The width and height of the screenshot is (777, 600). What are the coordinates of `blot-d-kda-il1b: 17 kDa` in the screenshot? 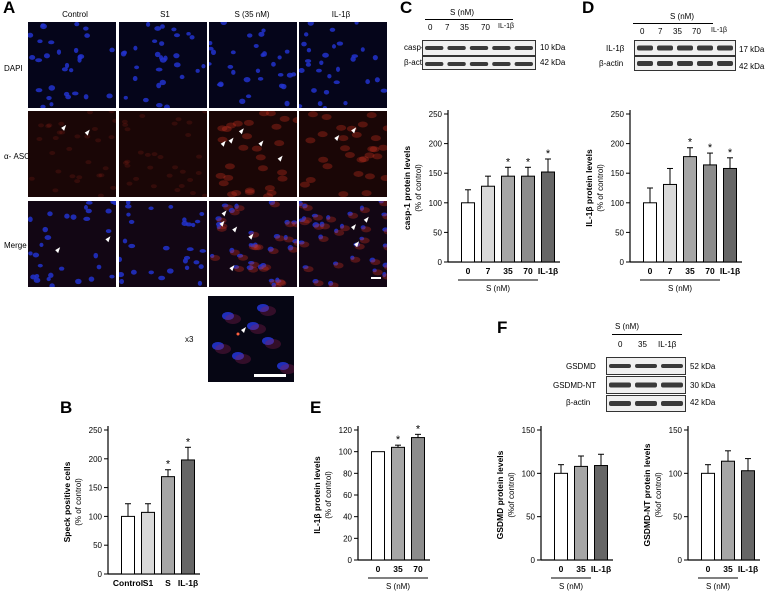 It's located at (752, 49).